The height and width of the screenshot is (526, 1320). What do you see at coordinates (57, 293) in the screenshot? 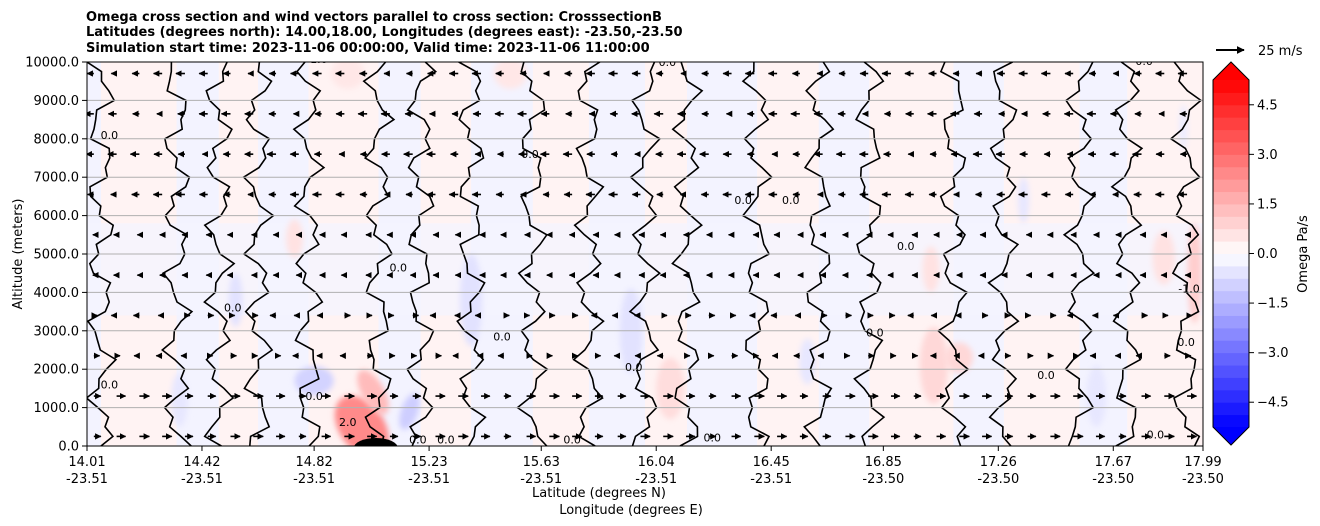
I see `y-tick-label: 4000.0` at bounding box center [57, 293].